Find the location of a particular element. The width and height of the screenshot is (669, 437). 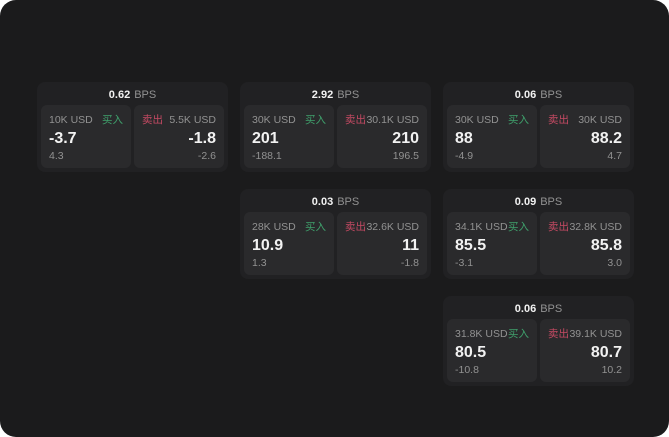

sell-sub-value: -1.8 is located at coordinates (409, 263).